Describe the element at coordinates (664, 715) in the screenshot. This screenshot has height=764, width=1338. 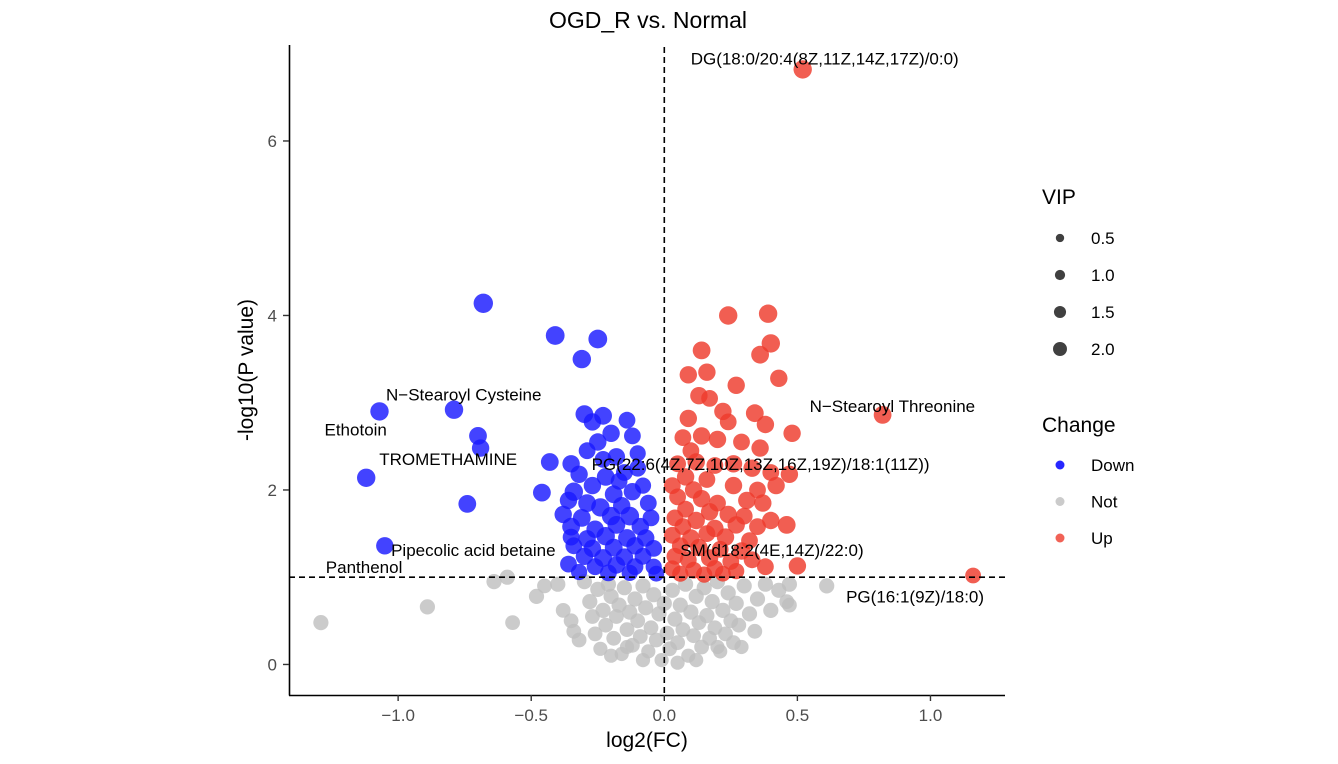
I see `x-tick-label: 0.0` at that location.